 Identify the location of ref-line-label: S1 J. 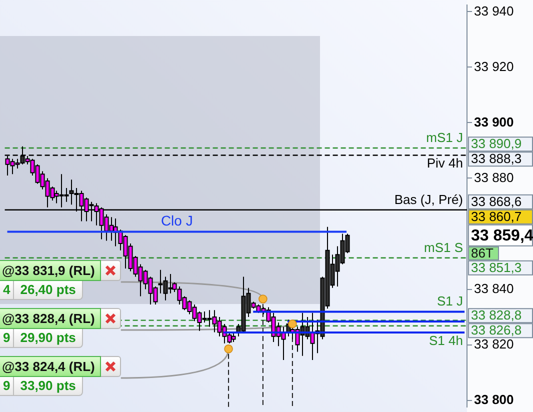
(449, 300).